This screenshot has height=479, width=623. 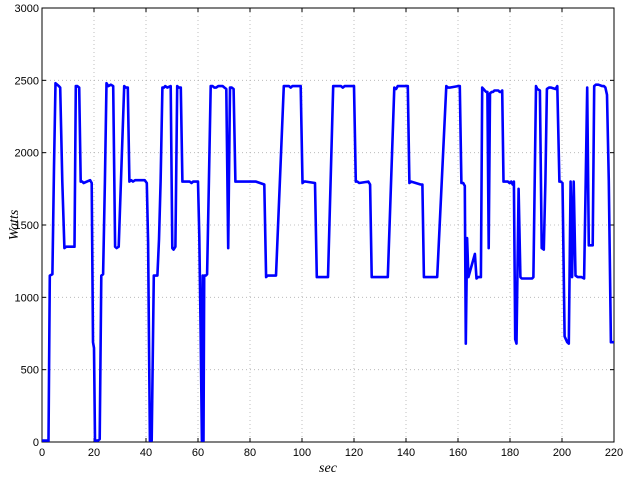 I want to click on y-tick-label: 2500, so click(x=27, y=81).